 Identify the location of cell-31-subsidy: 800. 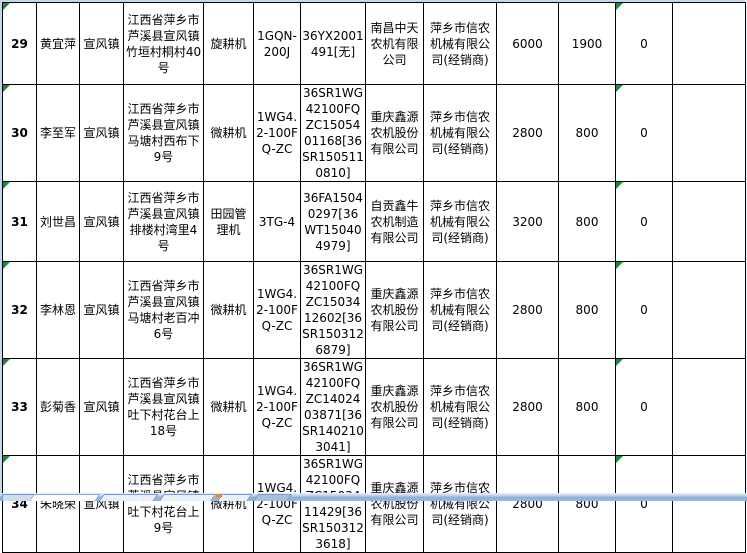
(587, 221).